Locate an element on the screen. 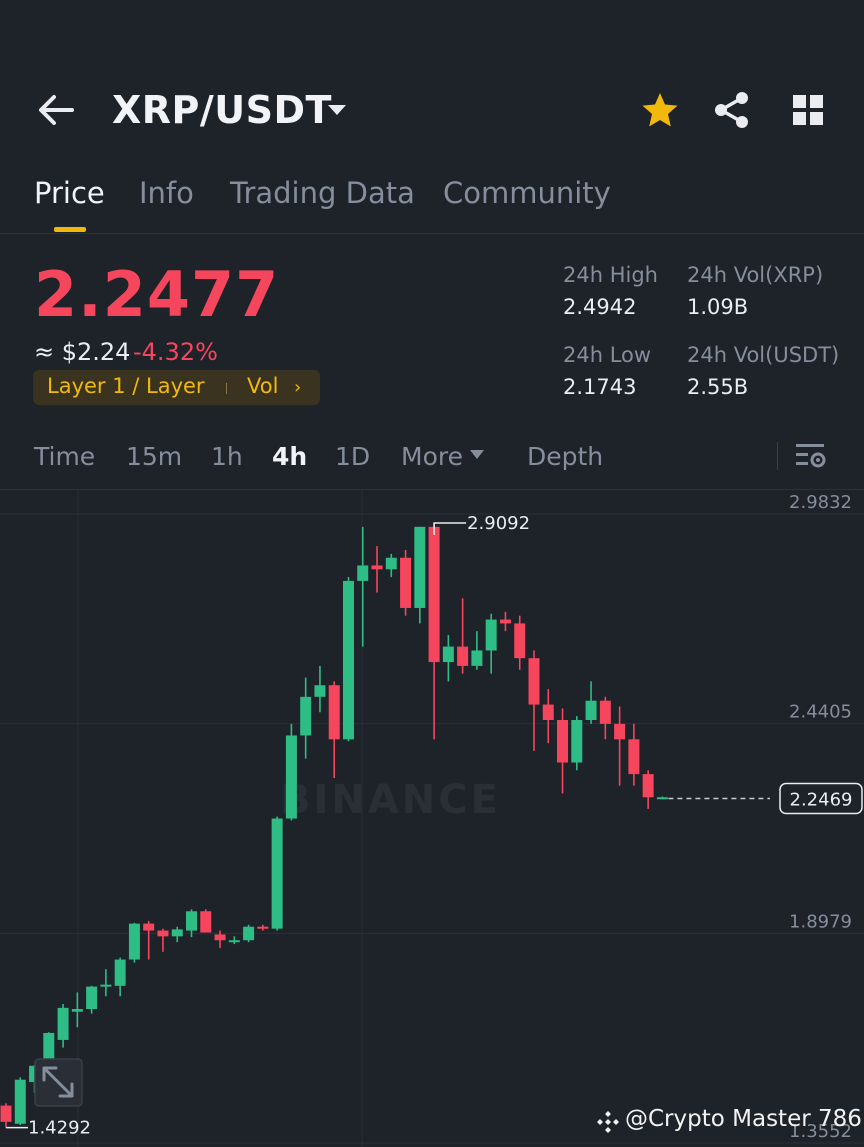  change-percent: -4.32% is located at coordinates (175, 352).